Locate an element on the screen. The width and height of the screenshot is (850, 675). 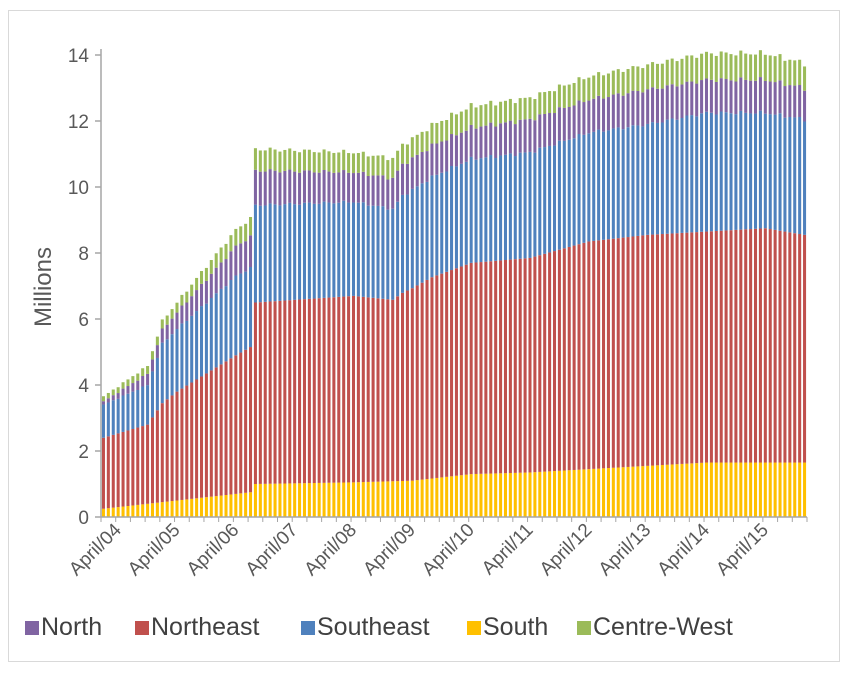
legend-label: Centre-West is located at coordinates (663, 627).